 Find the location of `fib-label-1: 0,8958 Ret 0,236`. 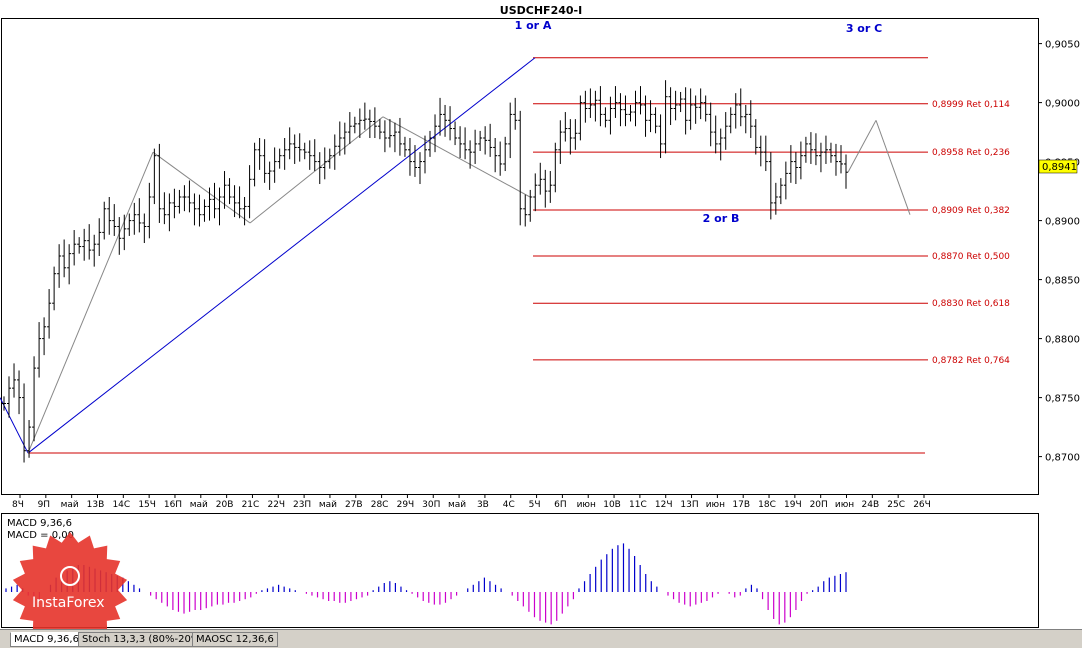

fib-label-1: 0,8958 Ret 0,236 is located at coordinates (971, 153).